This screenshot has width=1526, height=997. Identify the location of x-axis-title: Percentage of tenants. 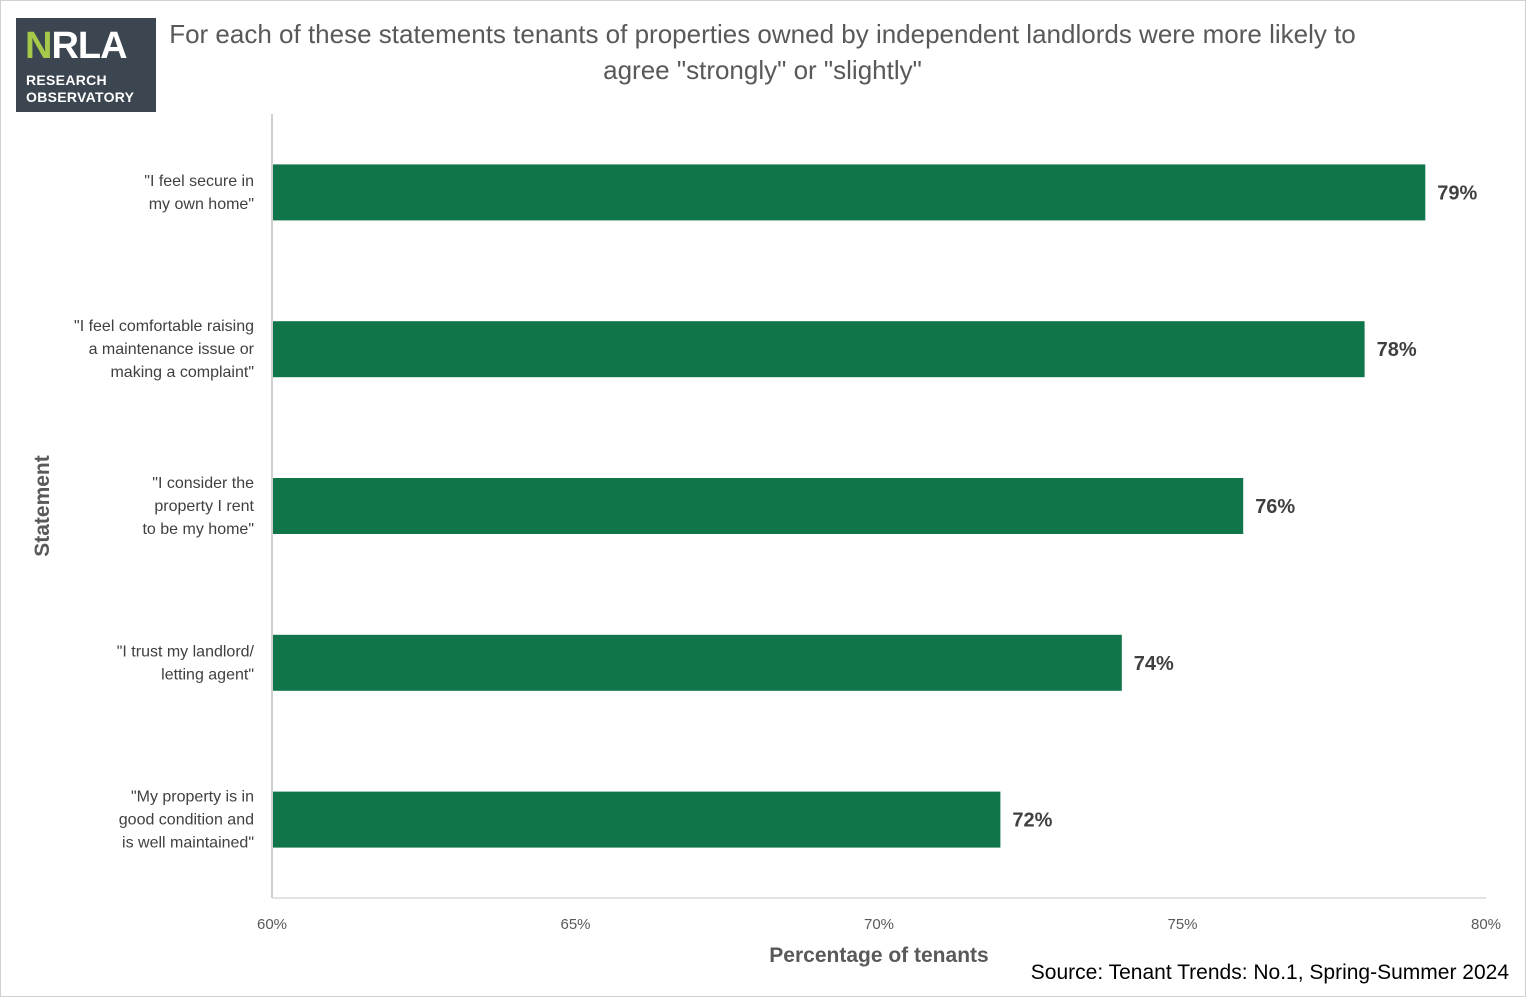
(878, 955).